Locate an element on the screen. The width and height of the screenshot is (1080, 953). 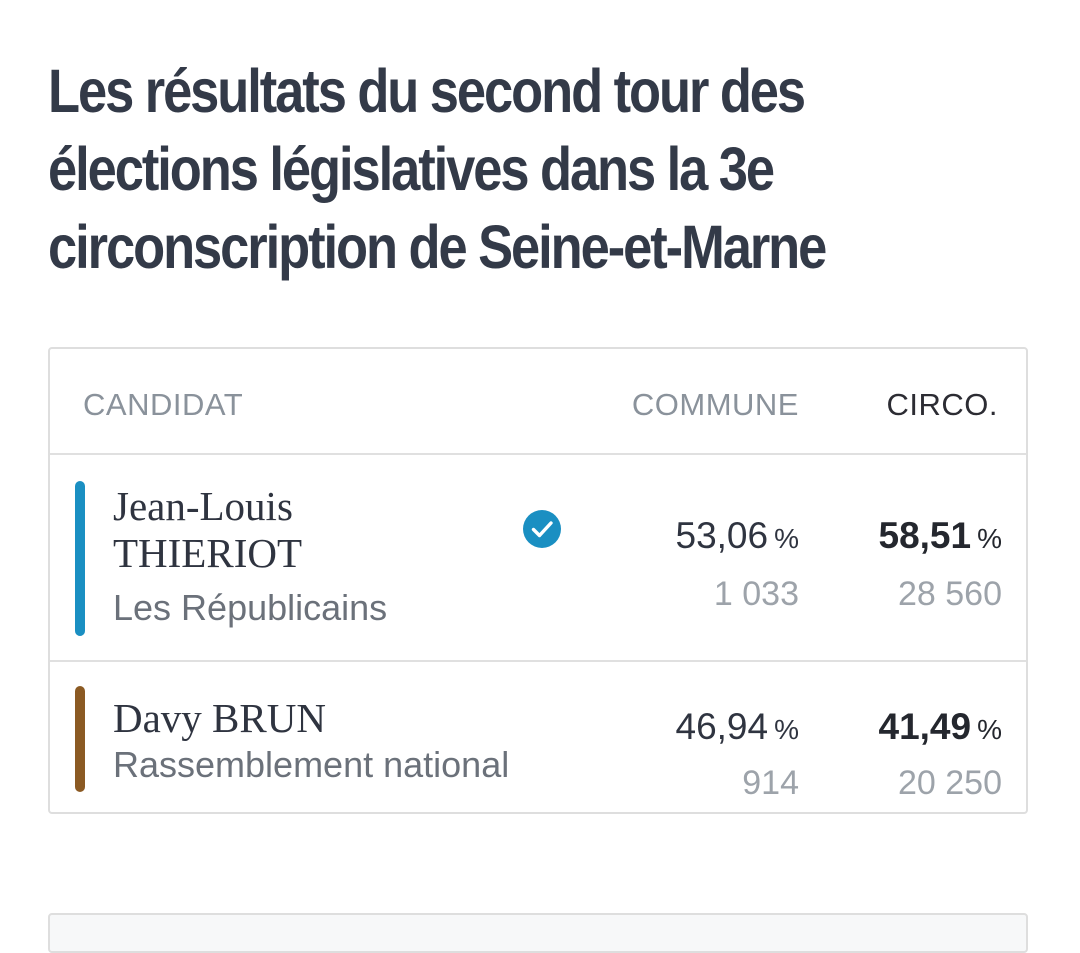
header-circo: CIRCO. is located at coordinates (942, 404).